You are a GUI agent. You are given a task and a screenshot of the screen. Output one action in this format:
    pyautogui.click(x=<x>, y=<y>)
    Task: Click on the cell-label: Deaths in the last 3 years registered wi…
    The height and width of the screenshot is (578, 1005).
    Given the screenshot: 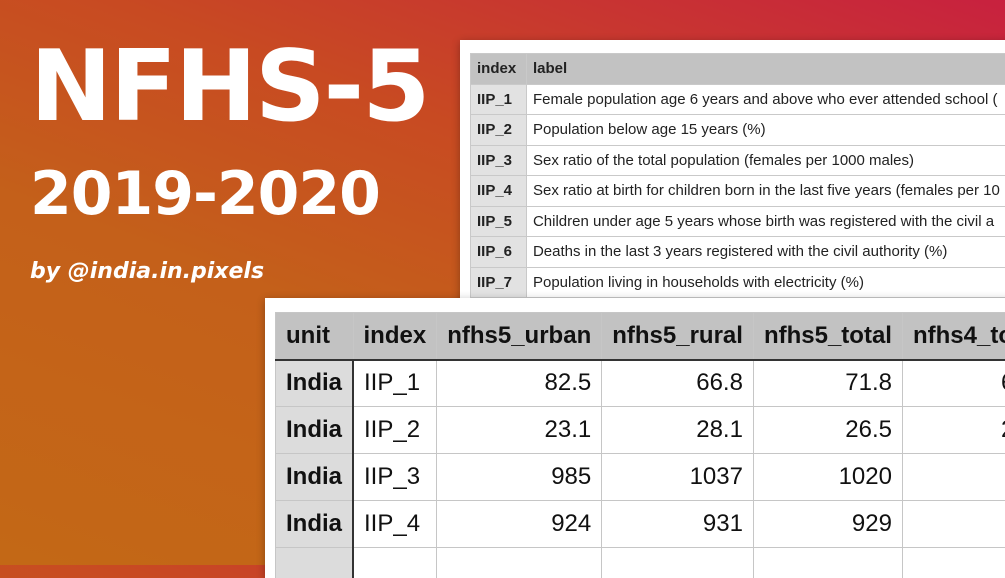 What is the action you would take?
    pyautogui.click(x=765, y=252)
    